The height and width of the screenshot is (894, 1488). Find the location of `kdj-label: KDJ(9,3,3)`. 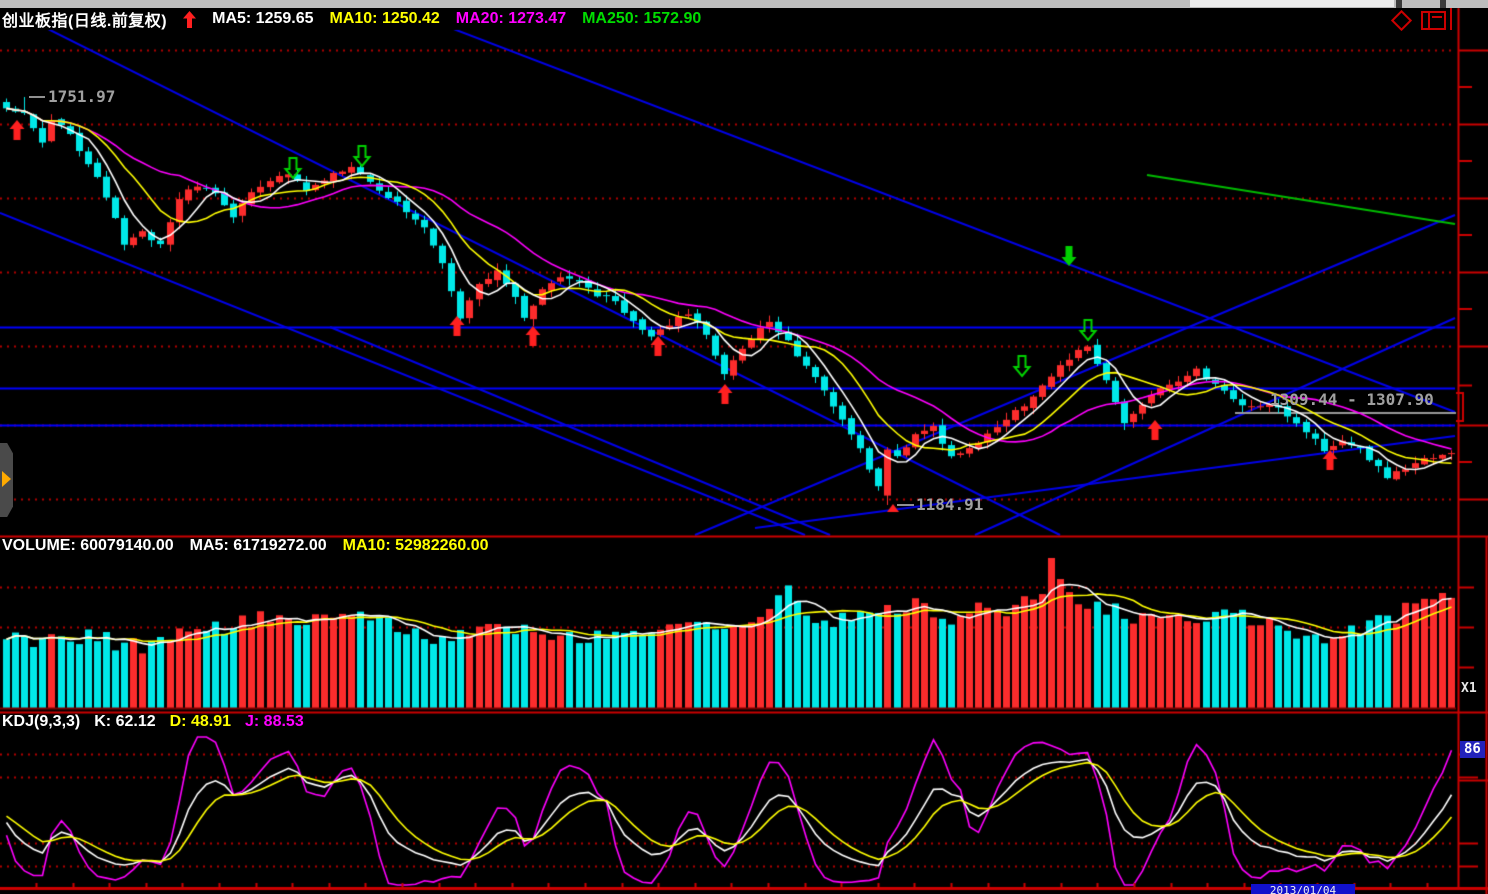

kdj-label: KDJ(9,3,3) is located at coordinates (41, 721).